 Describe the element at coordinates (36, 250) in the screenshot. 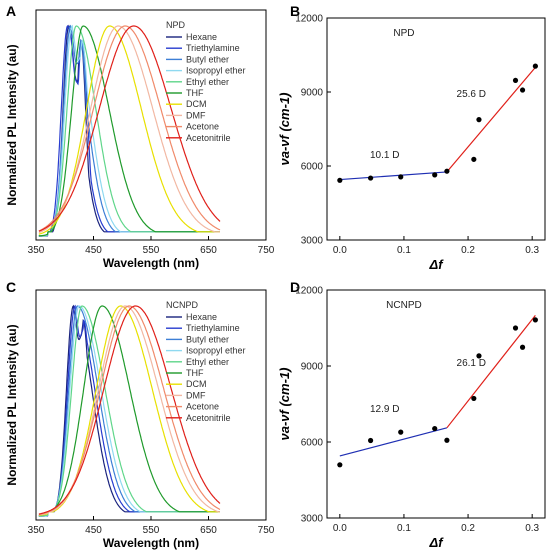

I see `x-tick-label-A-0: 350` at that location.